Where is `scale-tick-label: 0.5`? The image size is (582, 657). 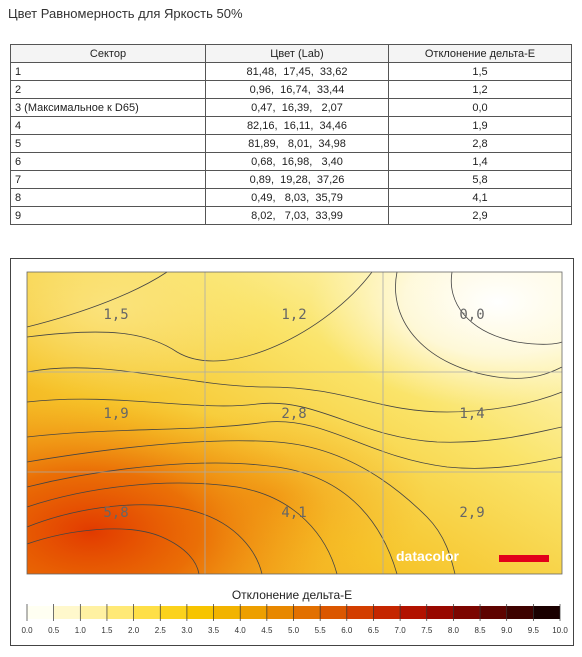
scale-tick-label: 0.5 is located at coordinates (54, 630).